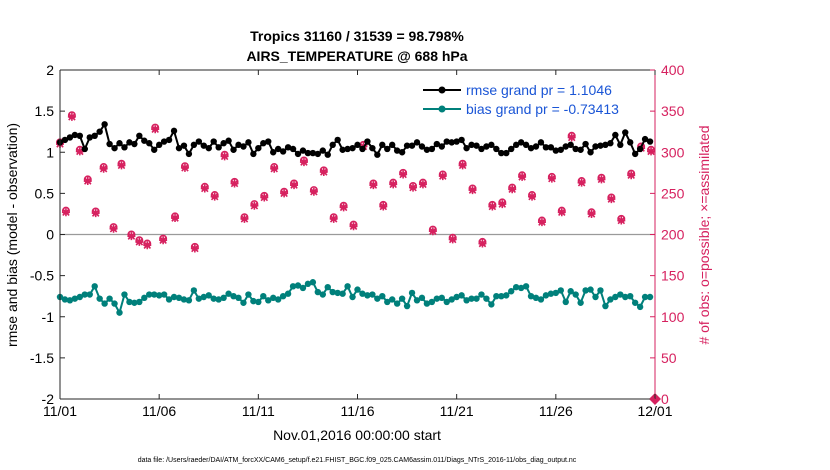  What do you see at coordinates (442, 109) in the screenshot?
I see `legend-bias-marker` at bounding box center [442, 109].